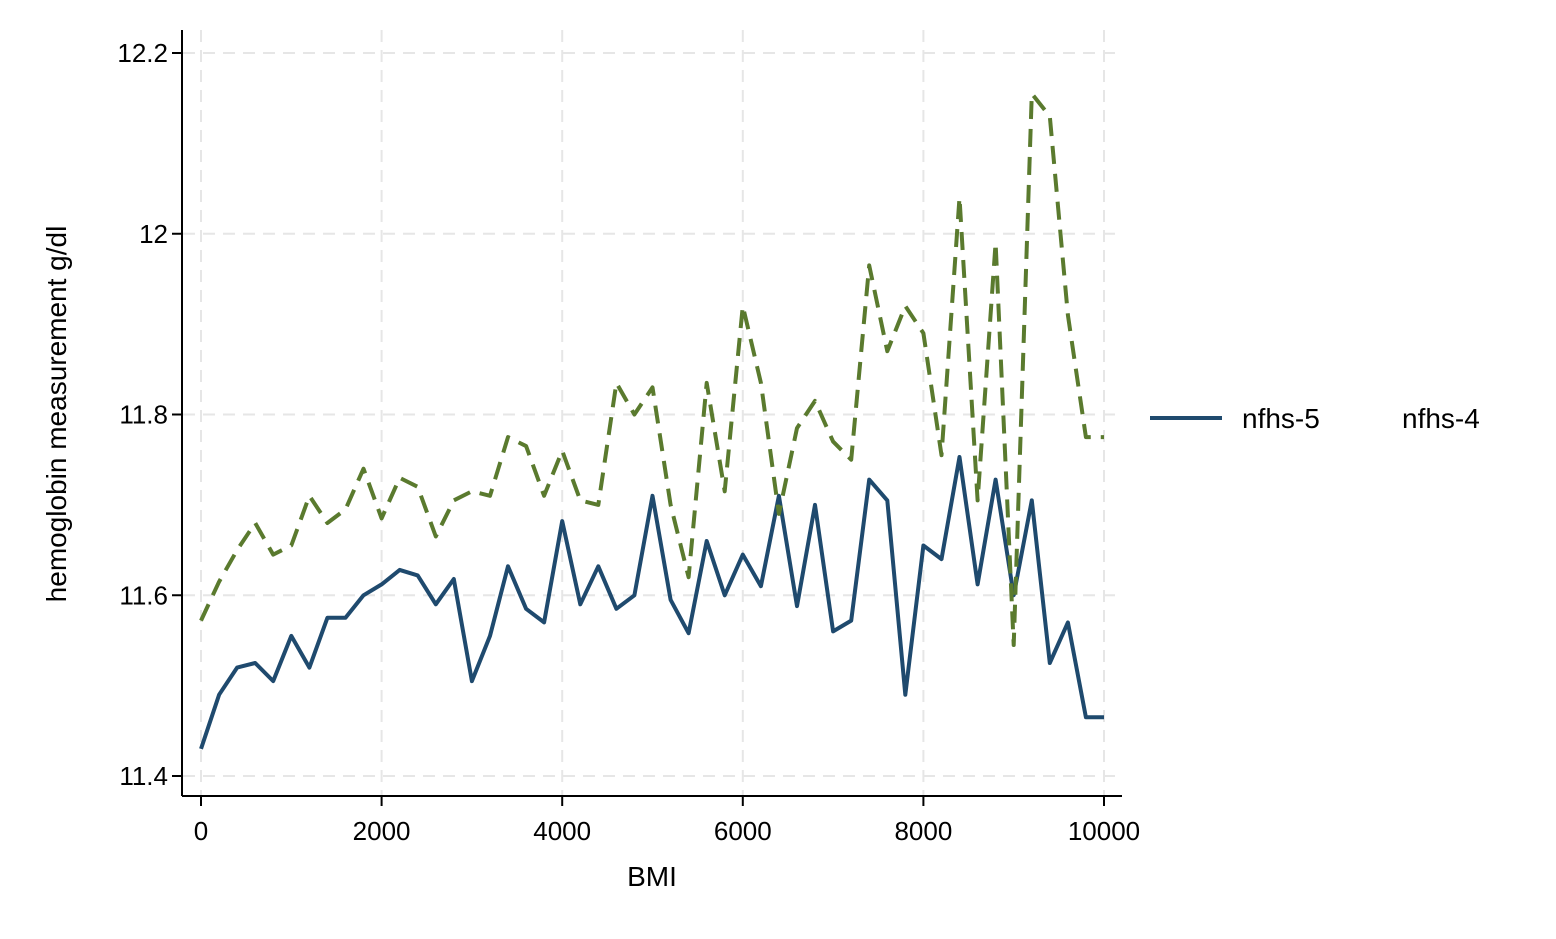 This screenshot has width=1556, height=939. Describe the element at coordinates (1104, 831) in the screenshot. I see `x-tick-label: 10000` at that location.